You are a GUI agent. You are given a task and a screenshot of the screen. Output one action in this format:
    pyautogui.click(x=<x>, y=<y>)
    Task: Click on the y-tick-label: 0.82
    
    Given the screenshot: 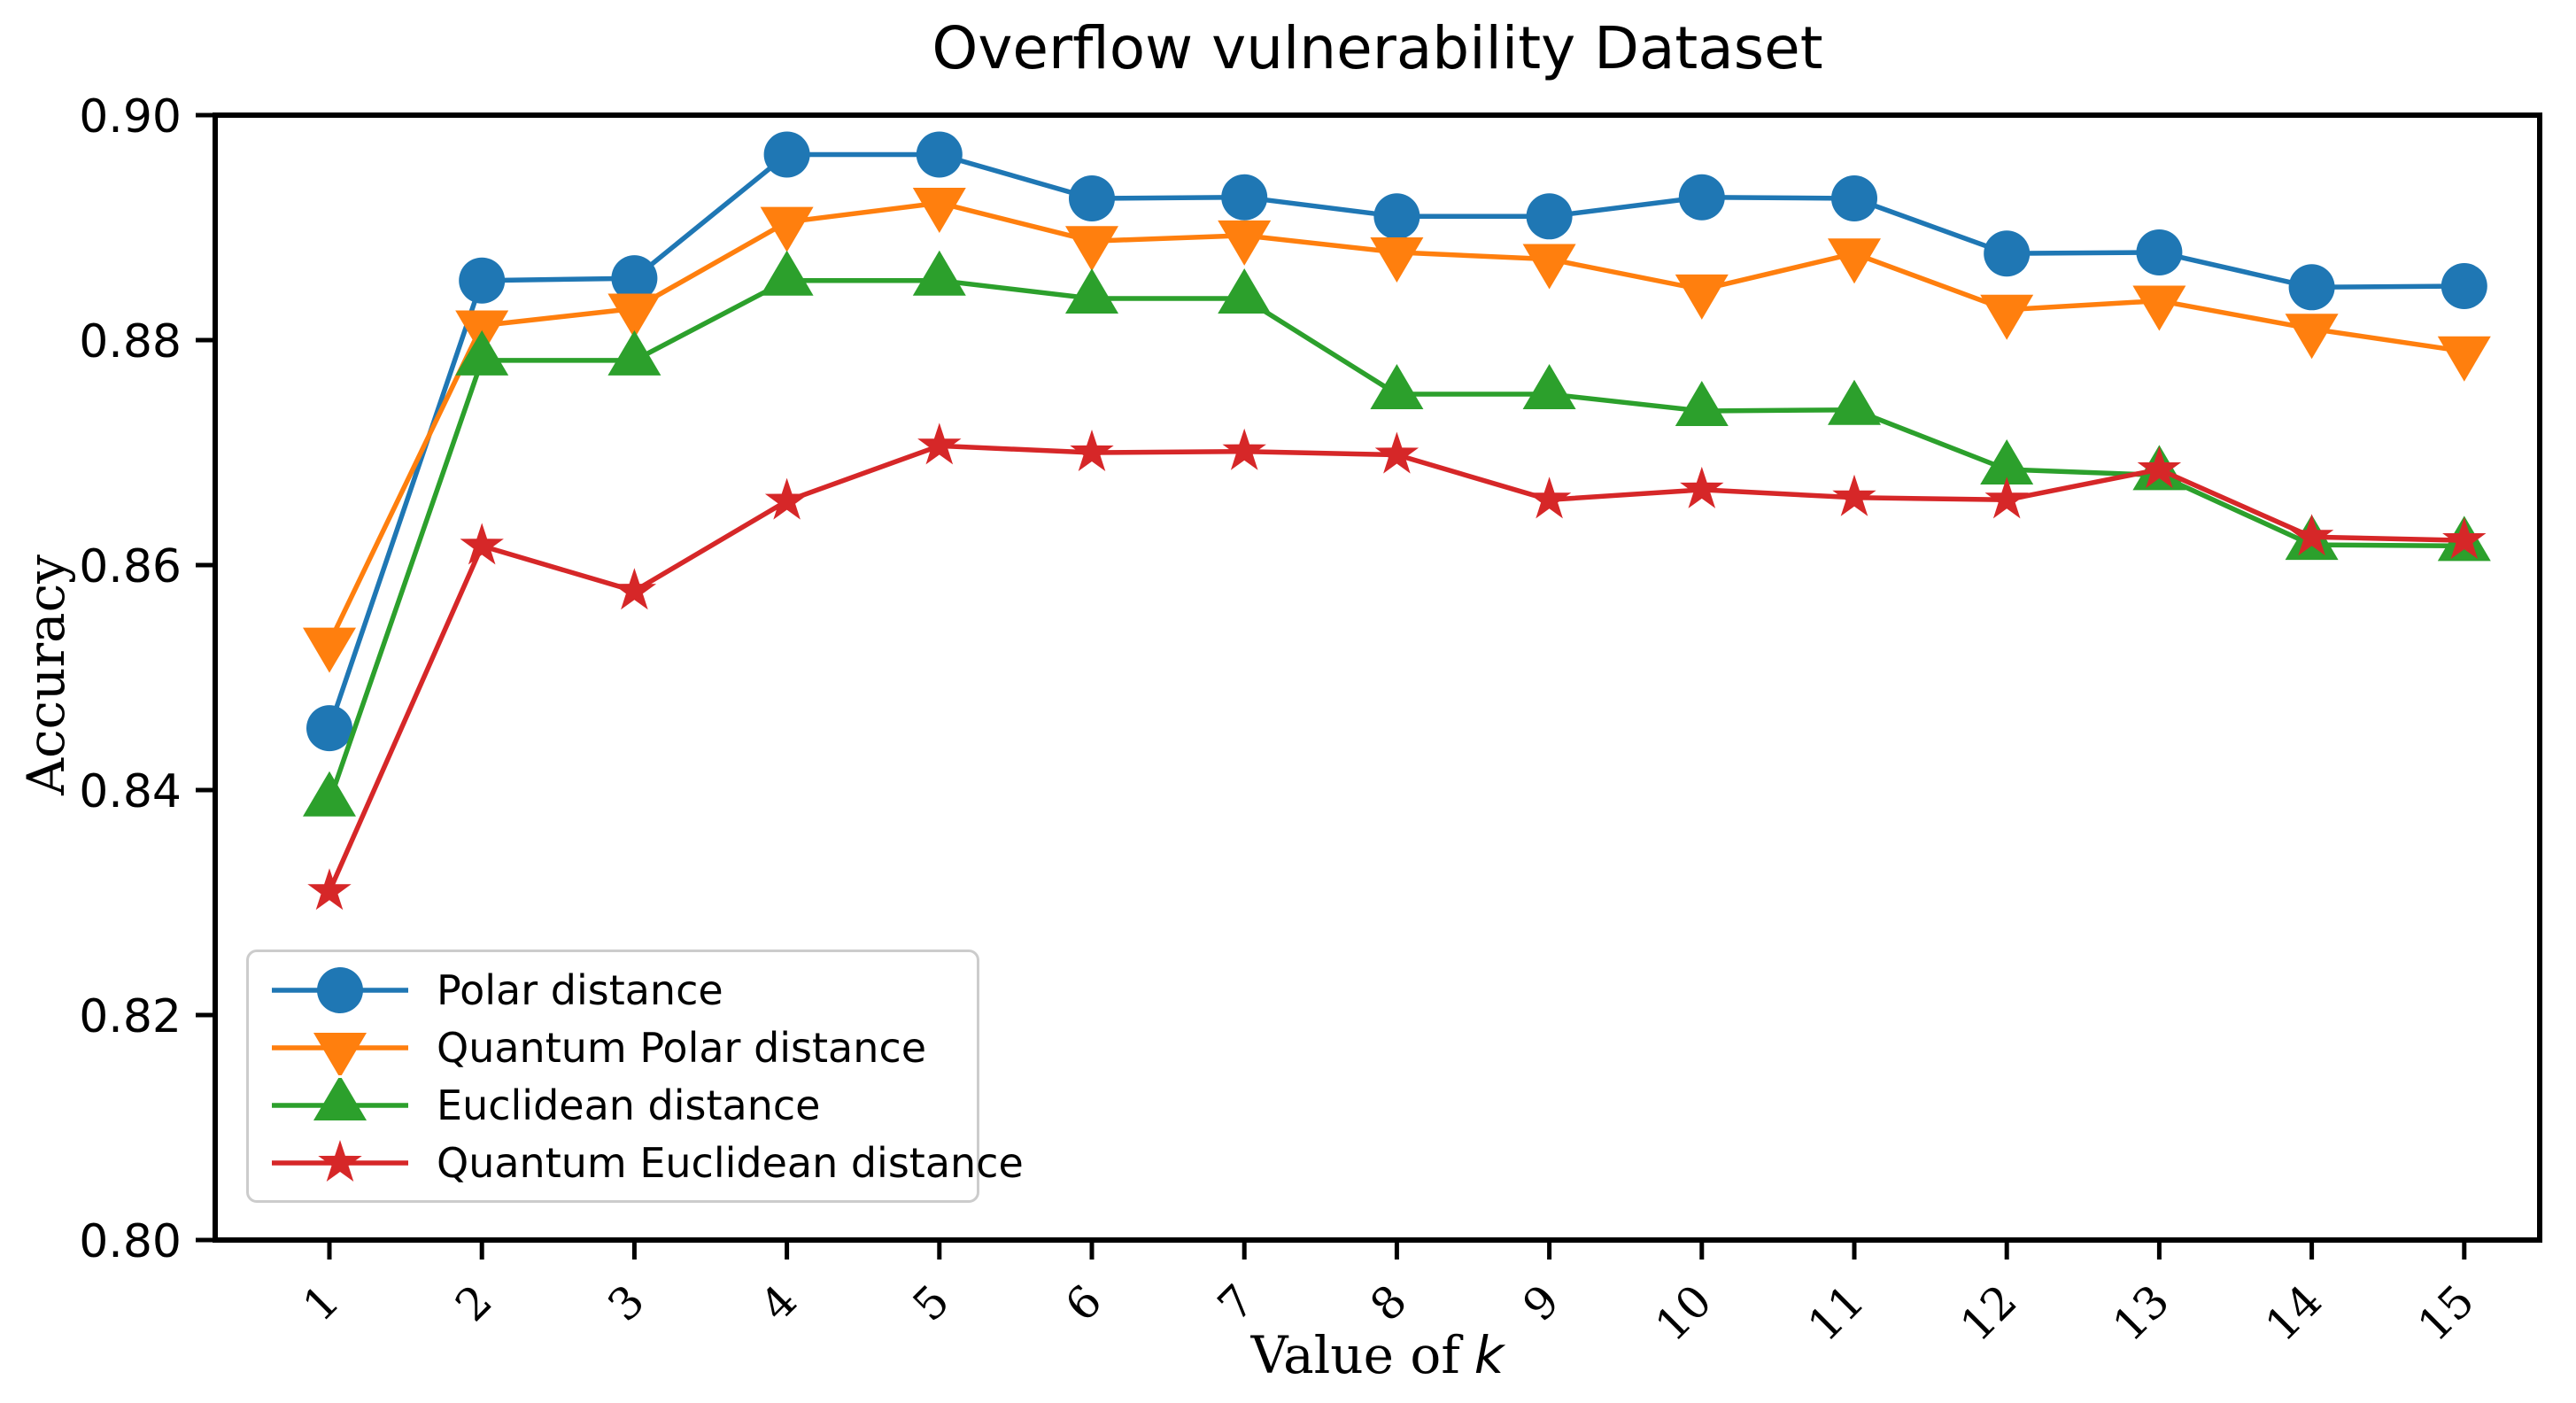 What is the action you would take?
    pyautogui.click(x=130, y=1016)
    